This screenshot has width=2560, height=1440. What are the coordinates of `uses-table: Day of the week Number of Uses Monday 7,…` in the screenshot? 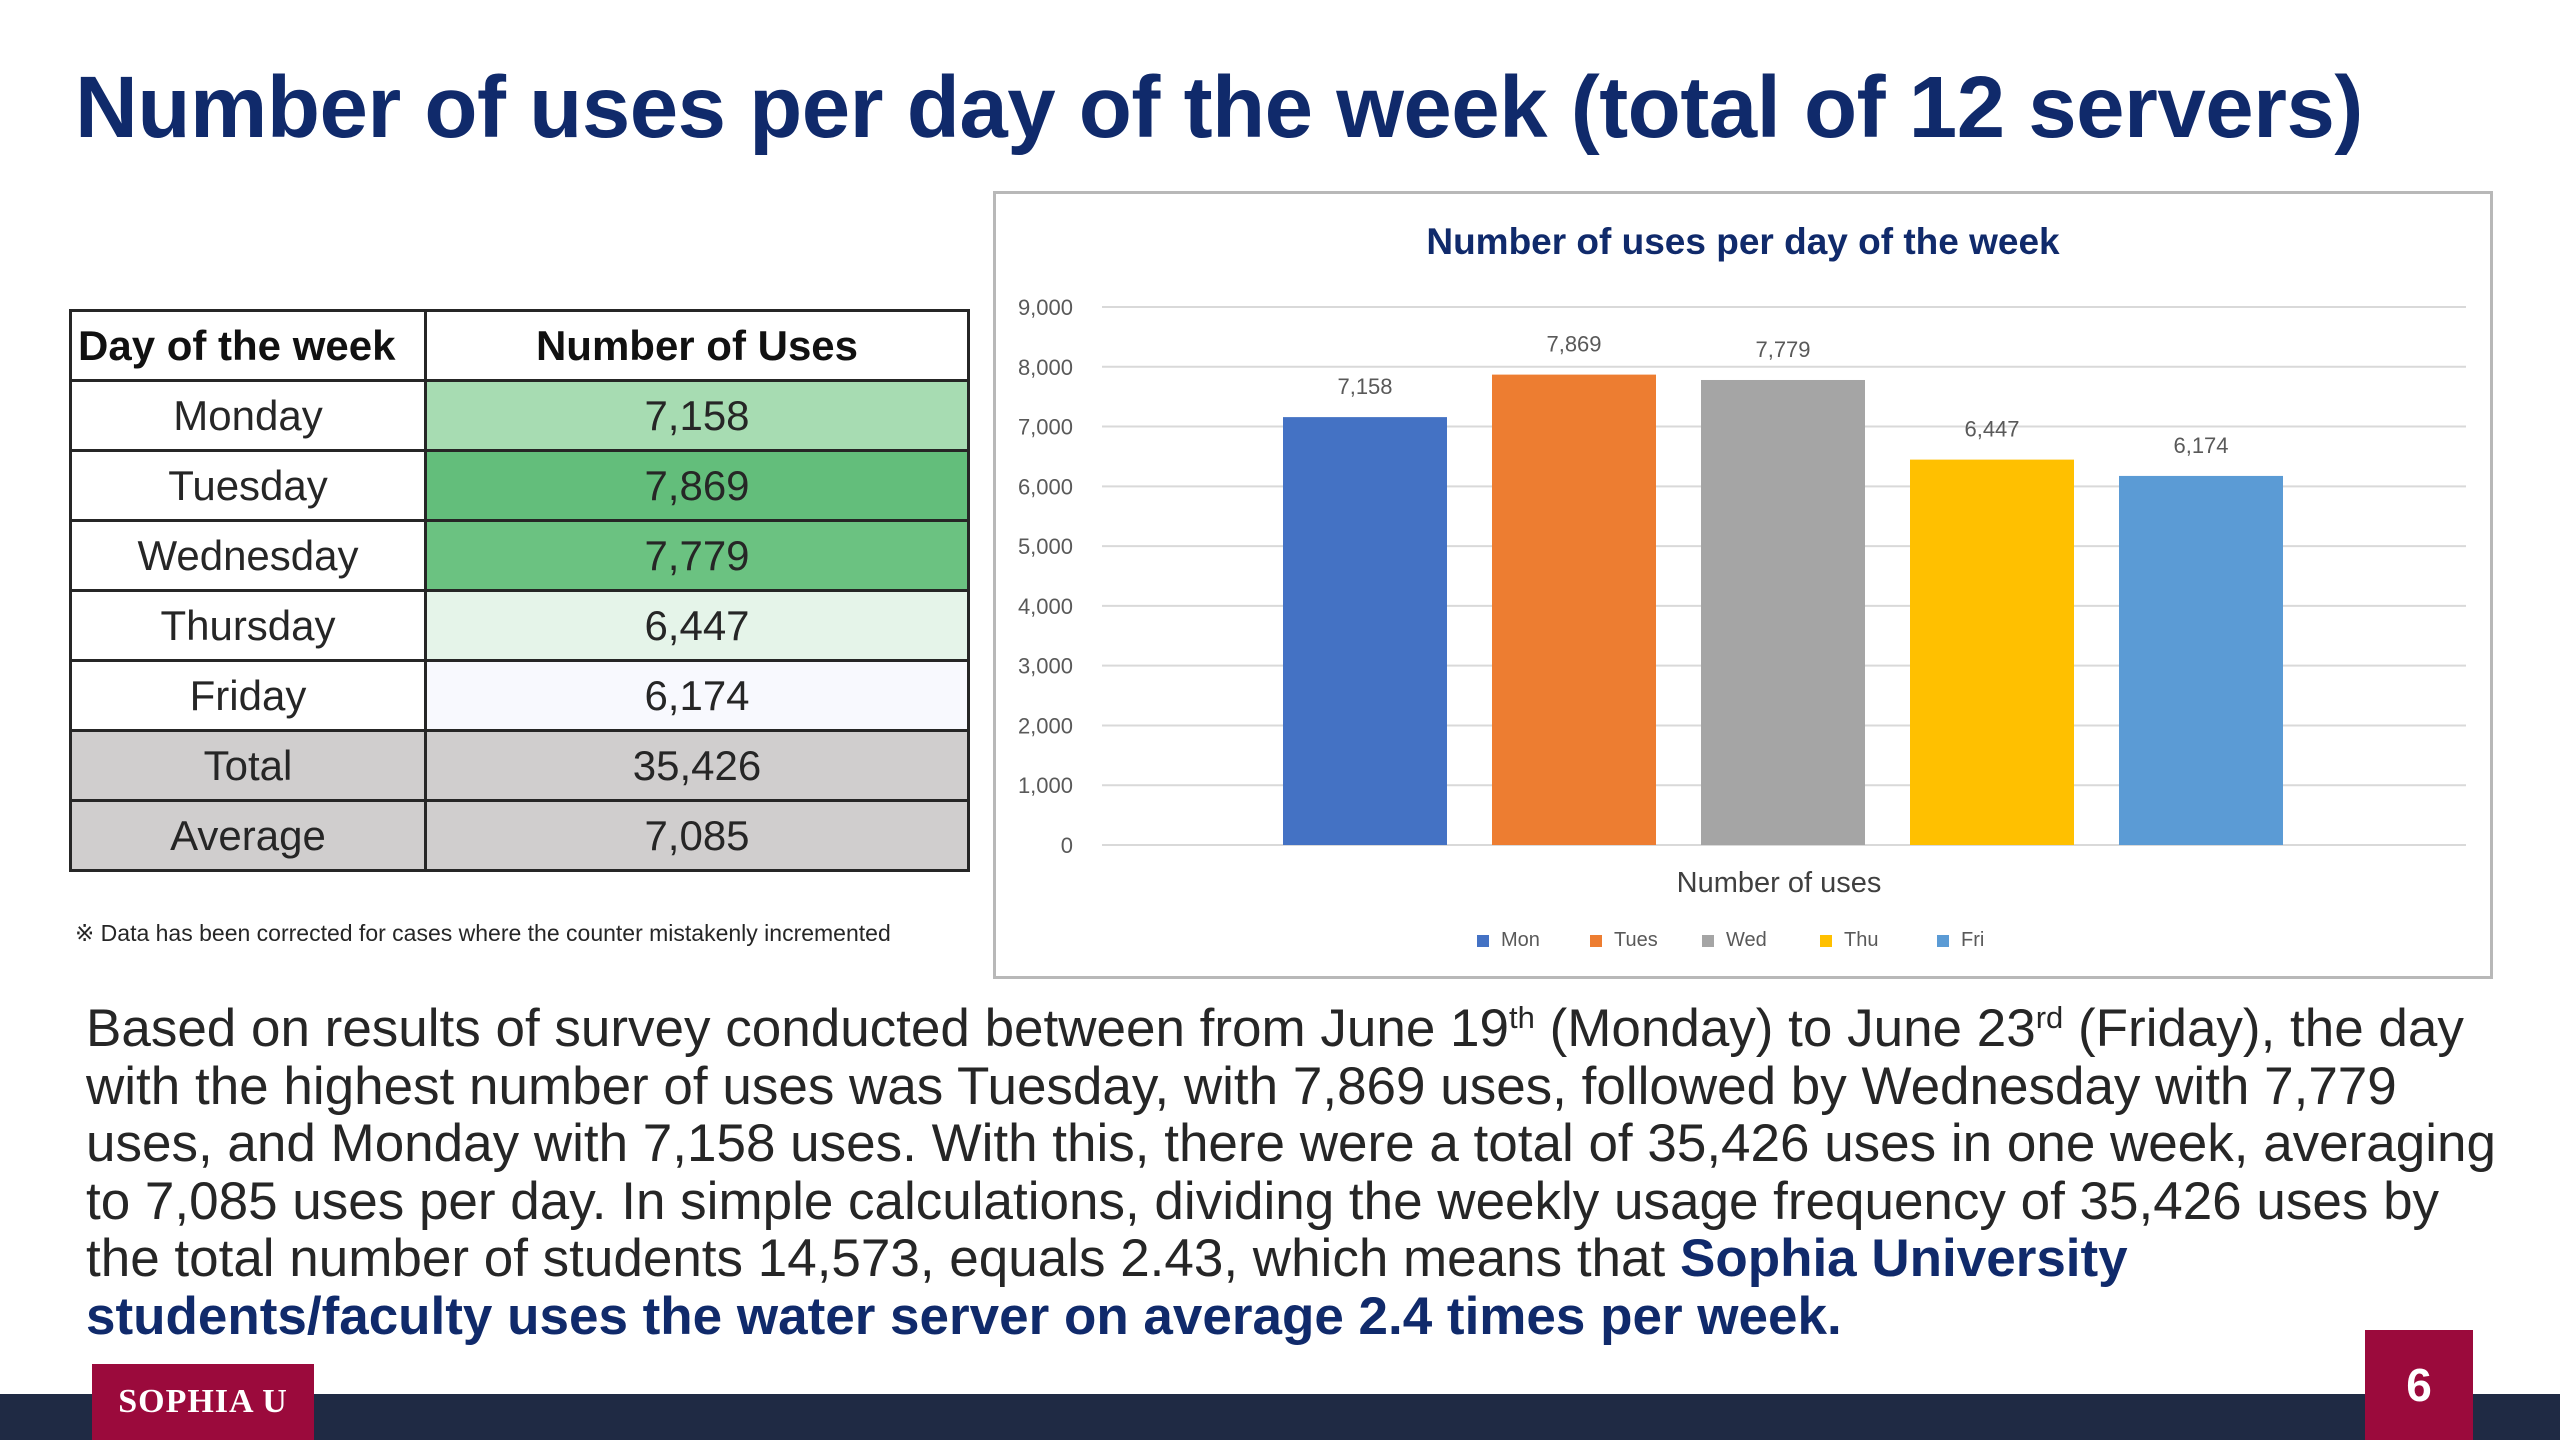 It's located at (519, 590).